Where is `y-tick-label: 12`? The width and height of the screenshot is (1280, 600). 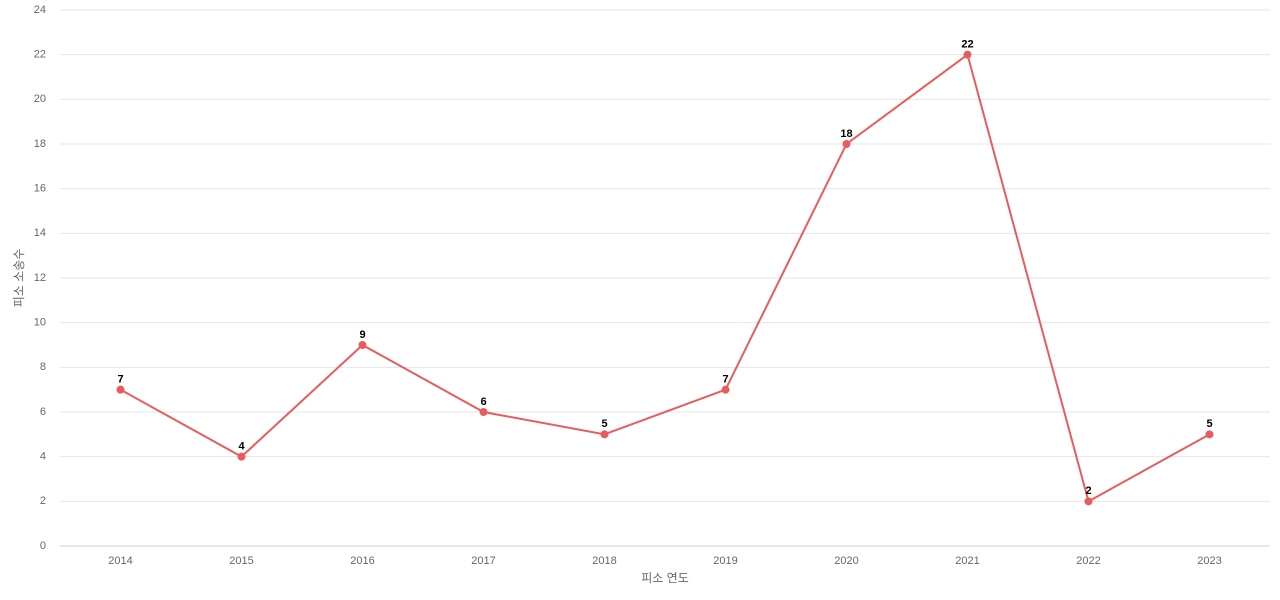
y-tick-label: 12 is located at coordinates (40, 278).